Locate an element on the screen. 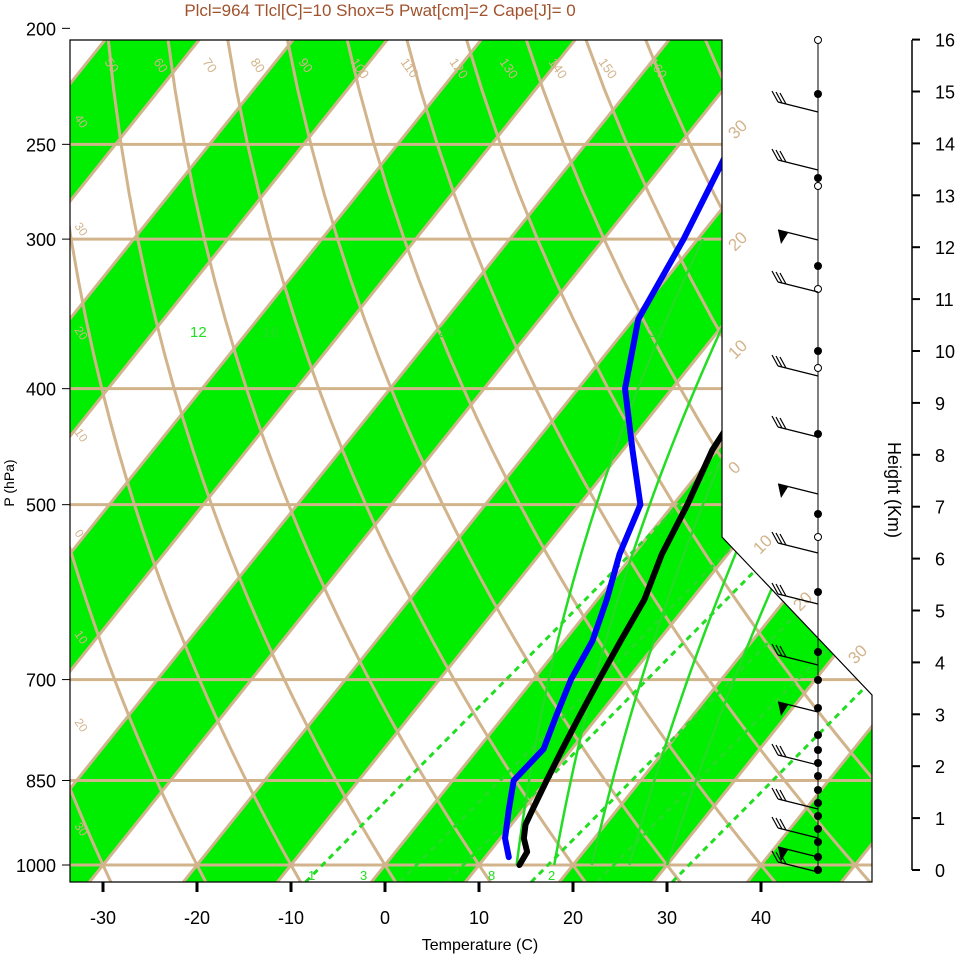 This screenshot has height=957, width=961. temperature-tick-label: 0 is located at coordinates (385, 918).